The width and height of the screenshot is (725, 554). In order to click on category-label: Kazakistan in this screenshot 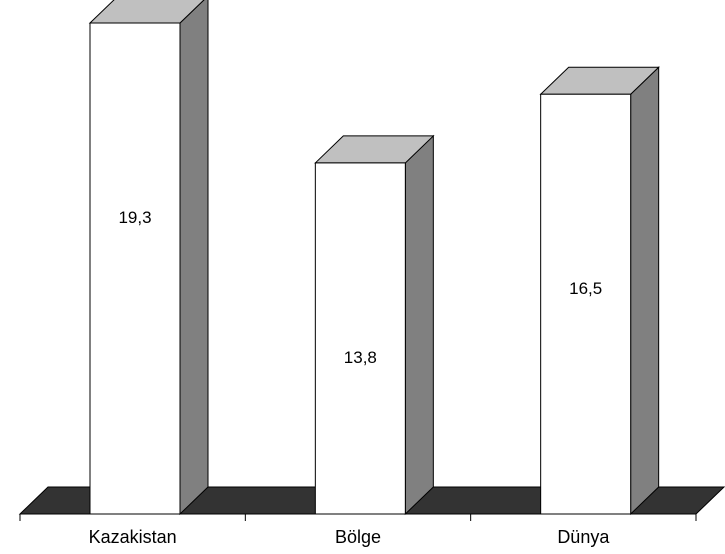, I will do `click(133, 537)`.